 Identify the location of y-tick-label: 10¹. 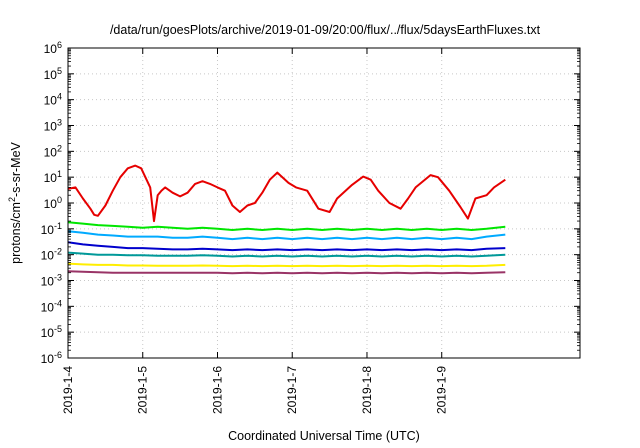
(53, 177).